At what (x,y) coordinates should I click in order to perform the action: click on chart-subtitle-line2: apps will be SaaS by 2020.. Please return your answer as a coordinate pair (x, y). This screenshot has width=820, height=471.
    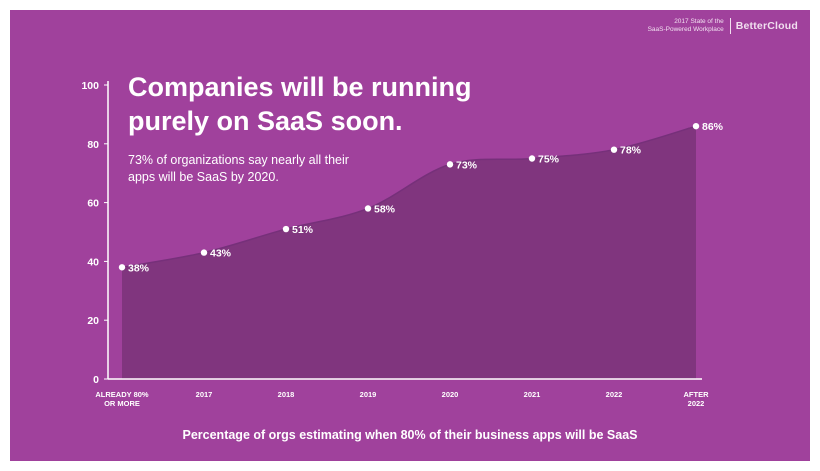
    Looking at the image, I should click on (203, 177).